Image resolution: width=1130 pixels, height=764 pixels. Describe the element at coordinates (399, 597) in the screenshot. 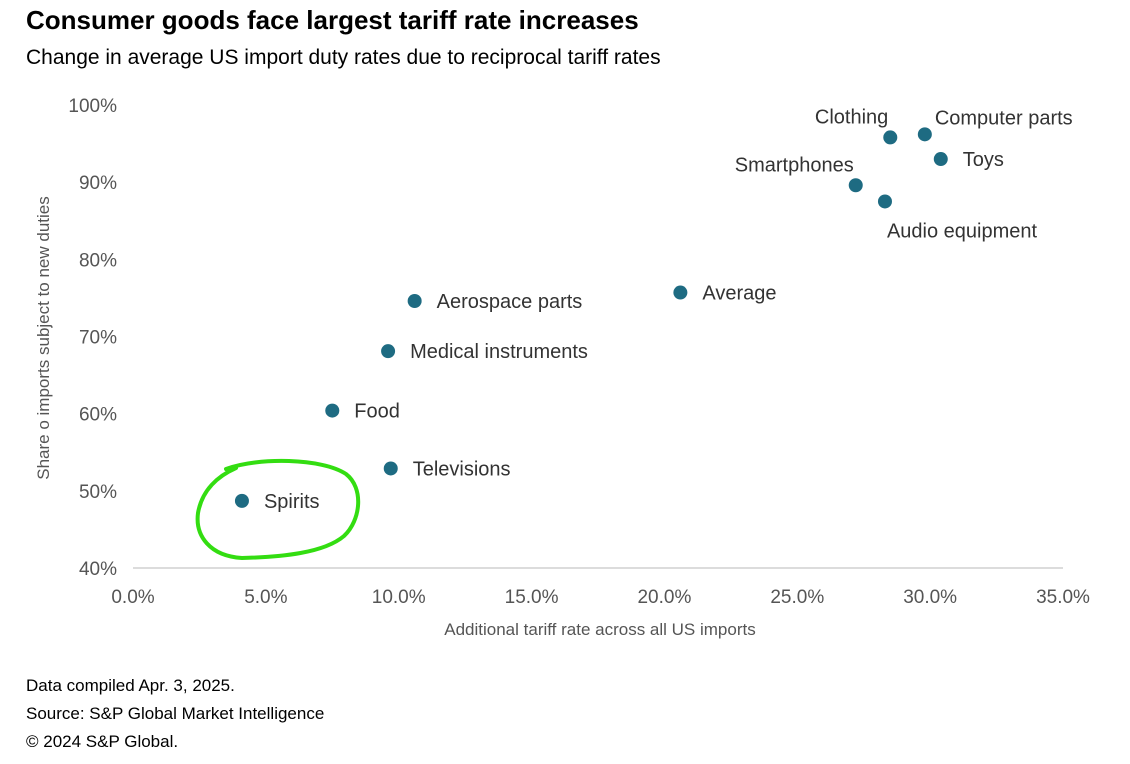

I see `x-tick-label: 10.0%` at that location.